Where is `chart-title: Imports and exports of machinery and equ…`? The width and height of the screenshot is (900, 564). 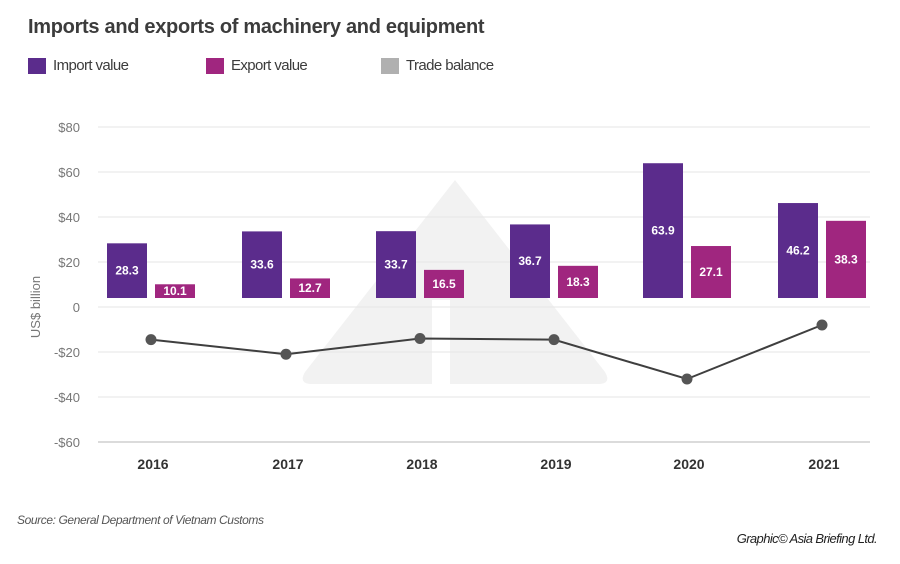 chart-title: Imports and exports of machinery and equ… is located at coordinates (256, 27).